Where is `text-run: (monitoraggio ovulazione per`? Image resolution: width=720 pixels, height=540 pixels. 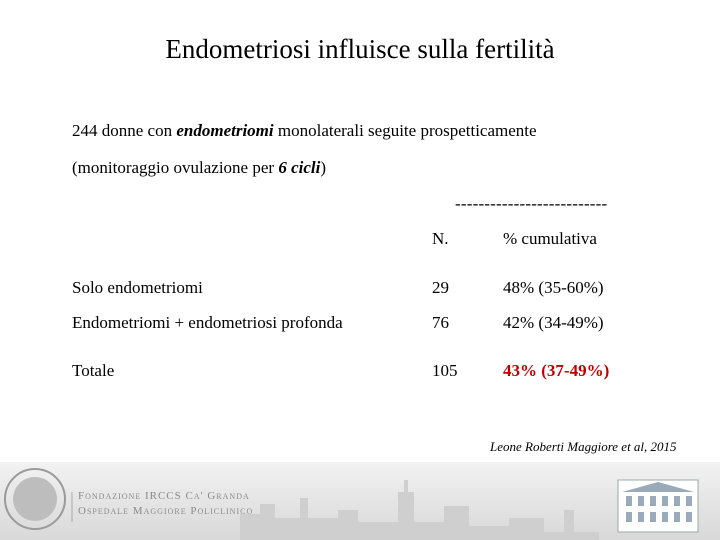
text-run: (monitoraggio ovulazione per is located at coordinates (175, 167).